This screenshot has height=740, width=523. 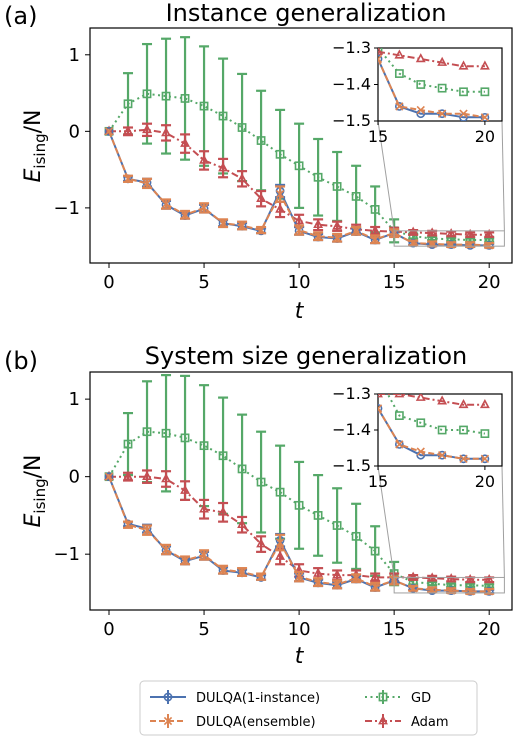 I want to click on series-dulqa-ensemble-, so click(x=434, y=87).